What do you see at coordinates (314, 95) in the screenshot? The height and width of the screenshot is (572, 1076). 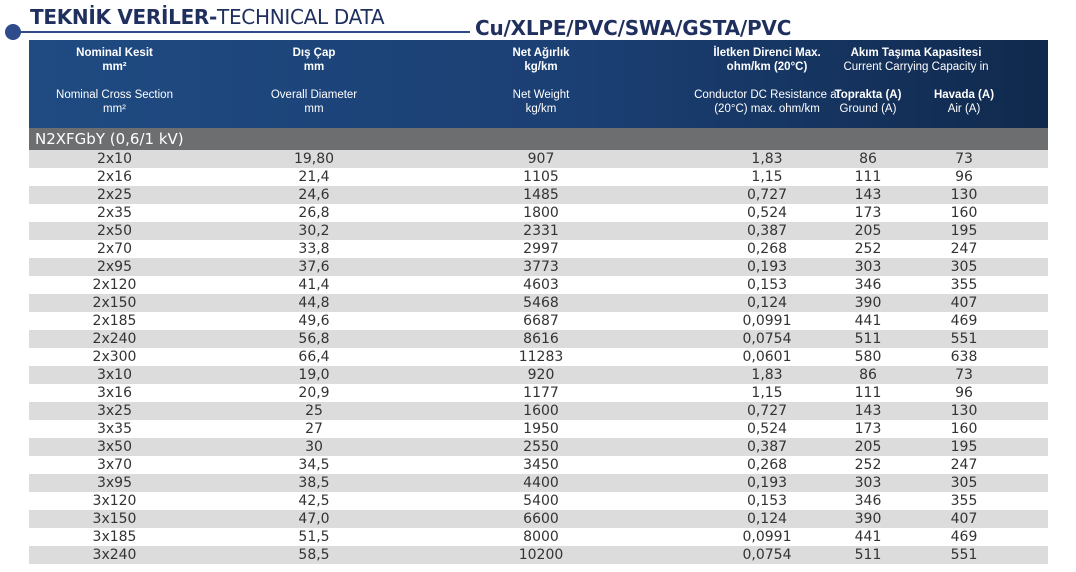 I see `header-diameter-en-label: Overall Diameter` at bounding box center [314, 95].